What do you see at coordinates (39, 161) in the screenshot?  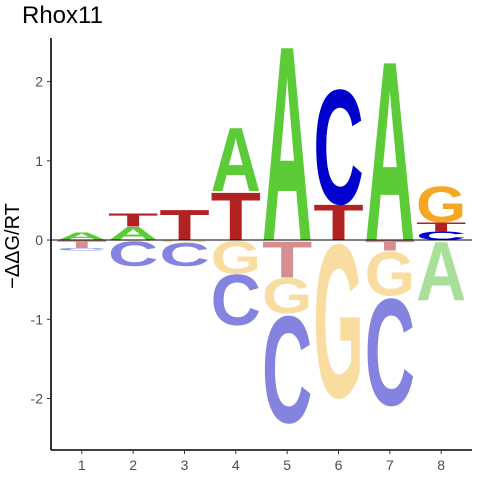 I see `y-tick-label: 1` at bounding box center [39, 161].